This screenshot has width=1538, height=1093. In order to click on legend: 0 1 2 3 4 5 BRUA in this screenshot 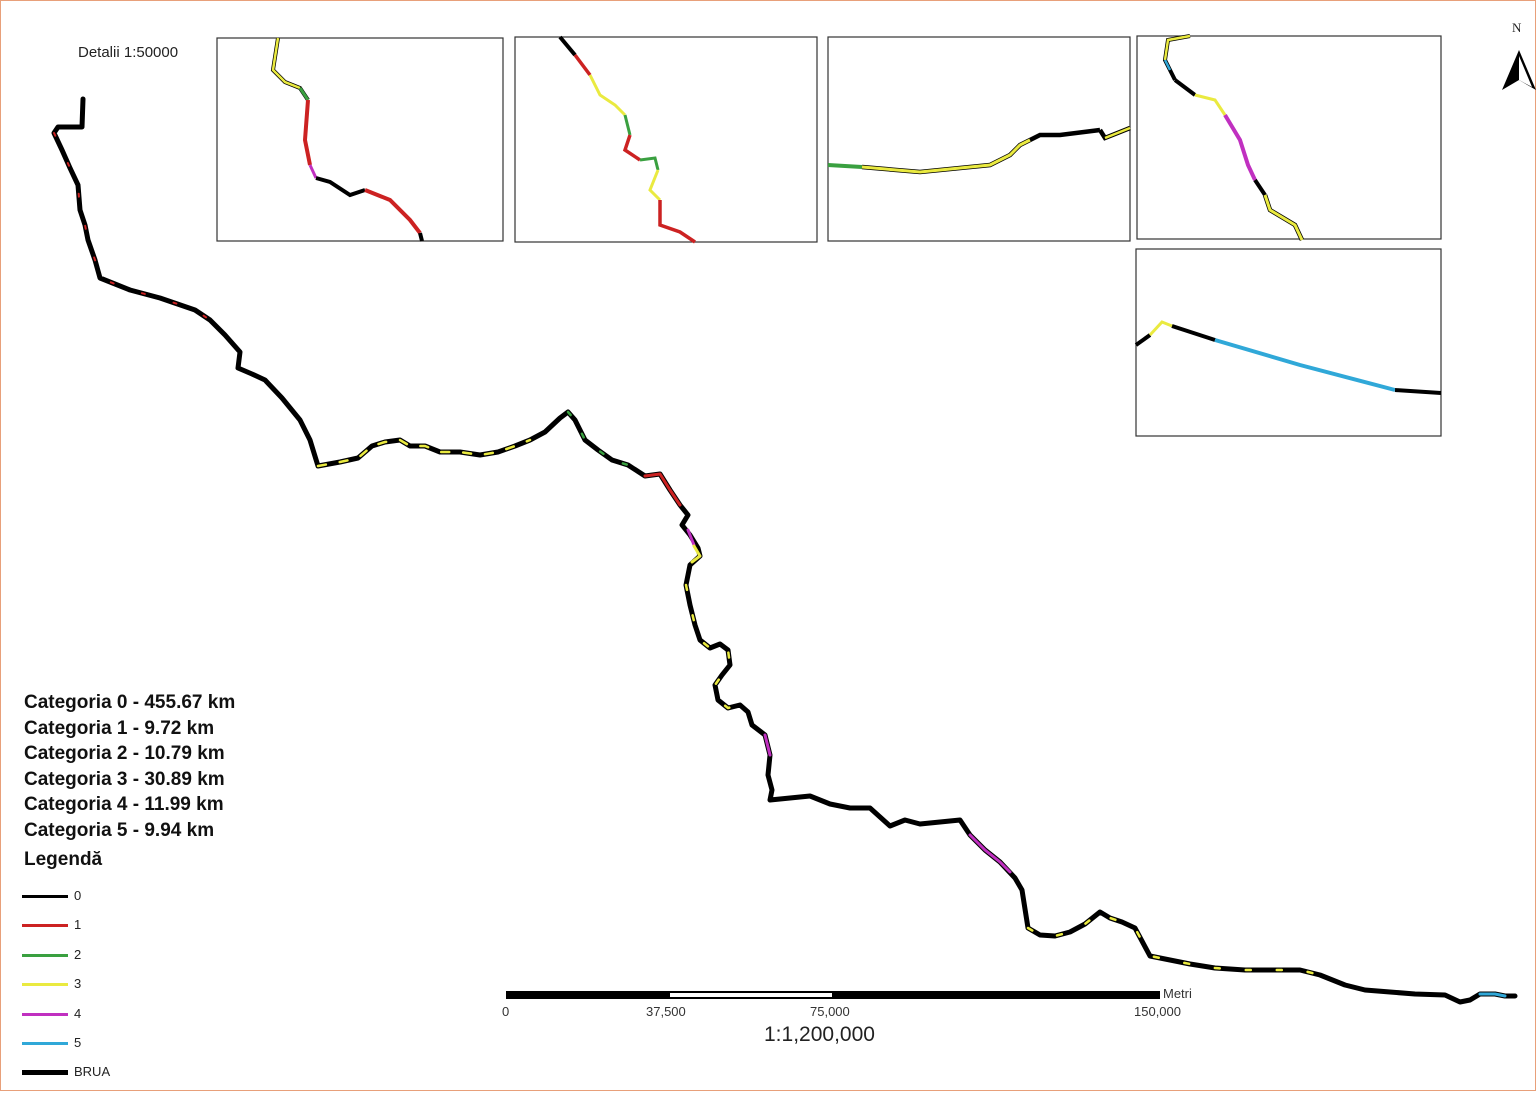, I will do `click(66, 988)`.